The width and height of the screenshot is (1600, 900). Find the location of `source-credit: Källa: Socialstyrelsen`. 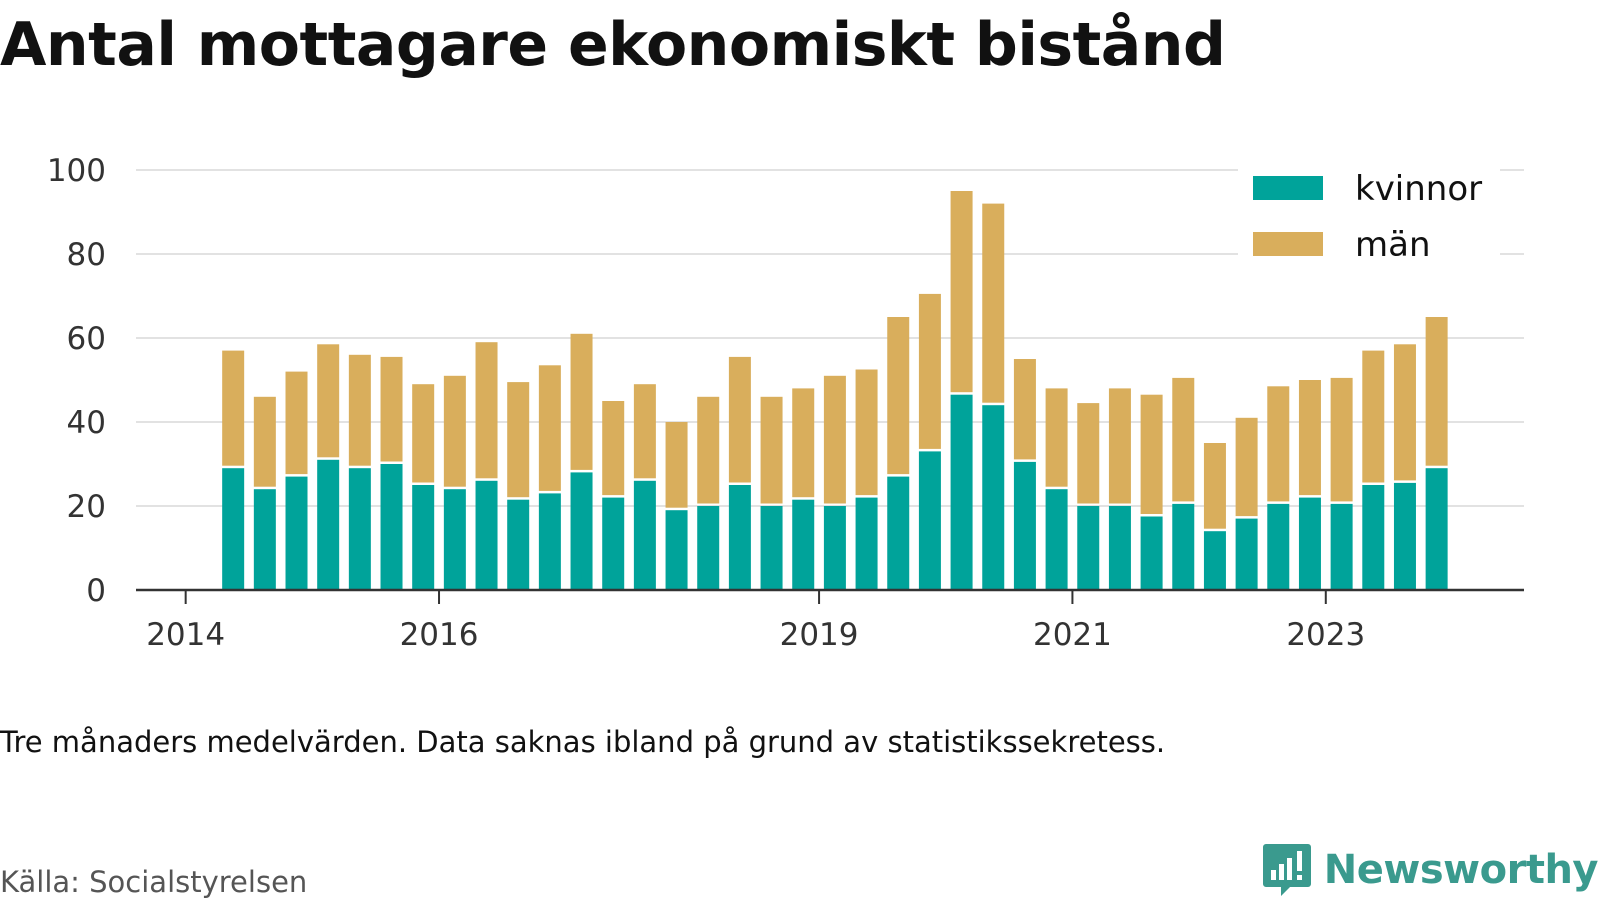

source-credit: Källa: Socialstyrelsen is located at coordinates (154, 882).